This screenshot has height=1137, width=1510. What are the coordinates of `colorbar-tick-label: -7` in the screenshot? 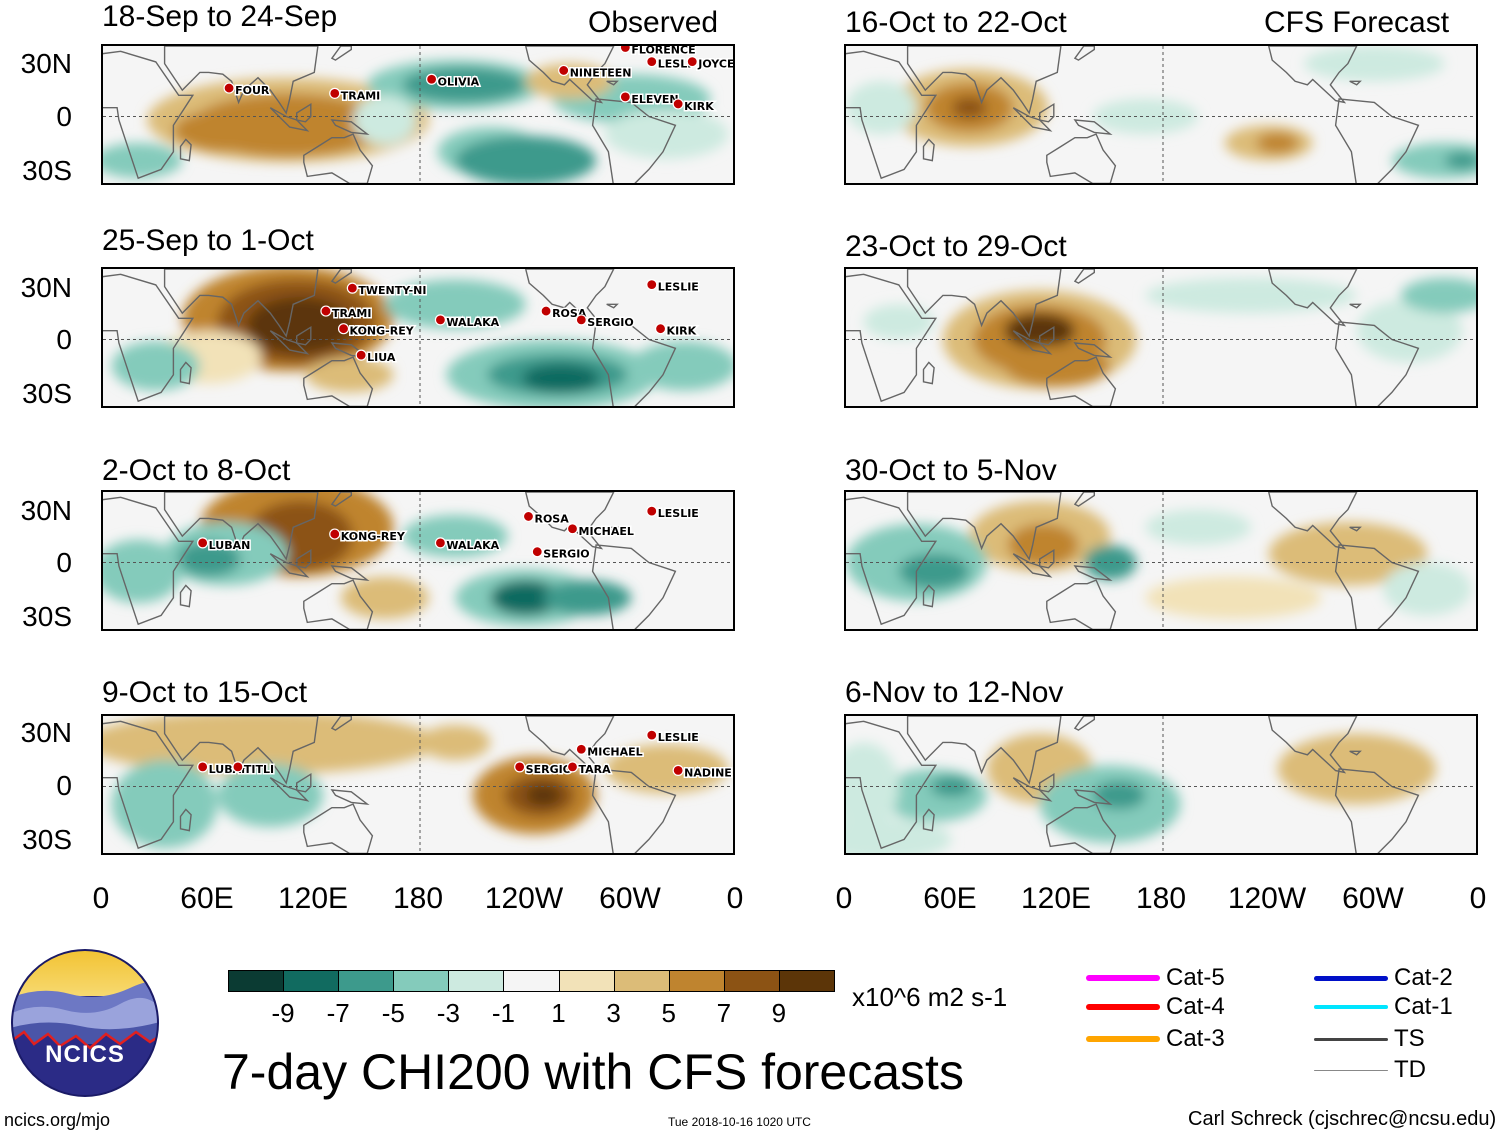 It's located at (338, 1013).